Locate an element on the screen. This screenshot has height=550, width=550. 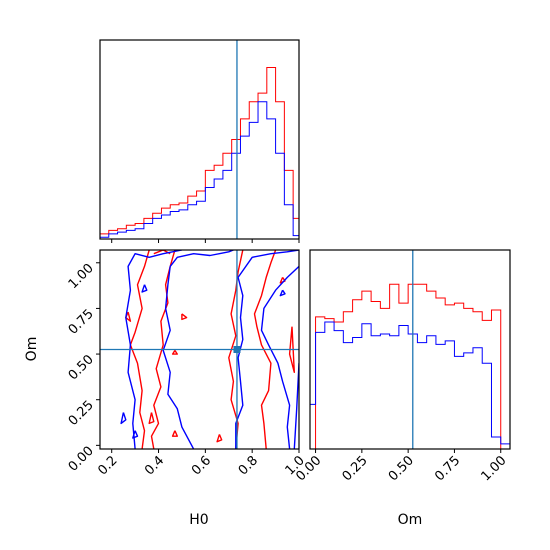
joint-x-tick-label: 0.6 is located at coordinates (201, 465).